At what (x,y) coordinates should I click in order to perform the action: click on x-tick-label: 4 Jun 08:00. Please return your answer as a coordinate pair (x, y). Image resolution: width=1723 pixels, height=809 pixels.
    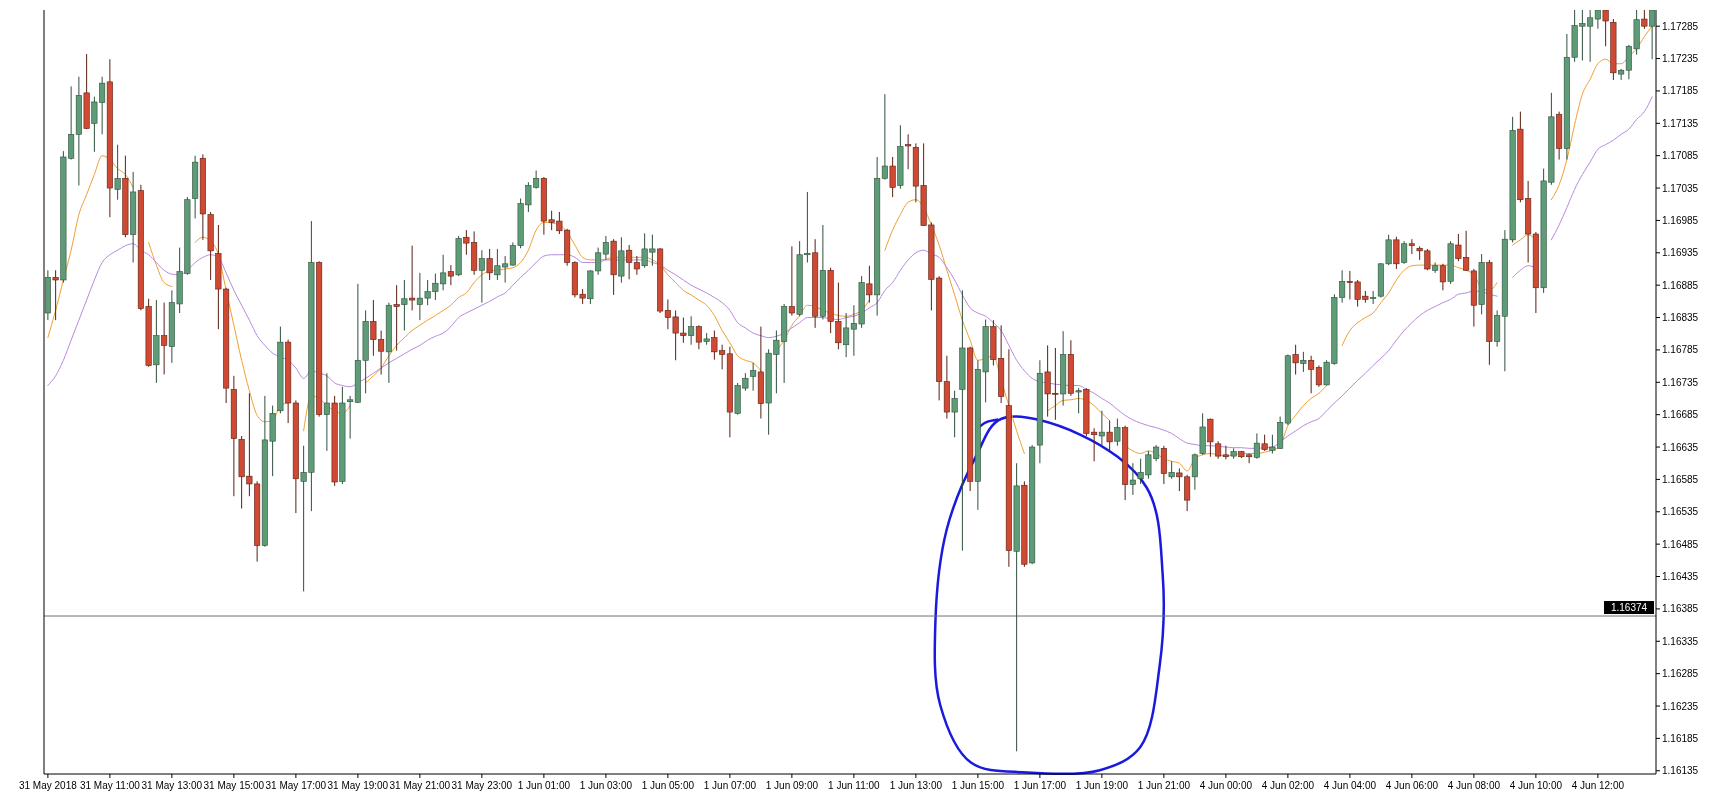
    Looking at the image, I should click on (1474, 785).